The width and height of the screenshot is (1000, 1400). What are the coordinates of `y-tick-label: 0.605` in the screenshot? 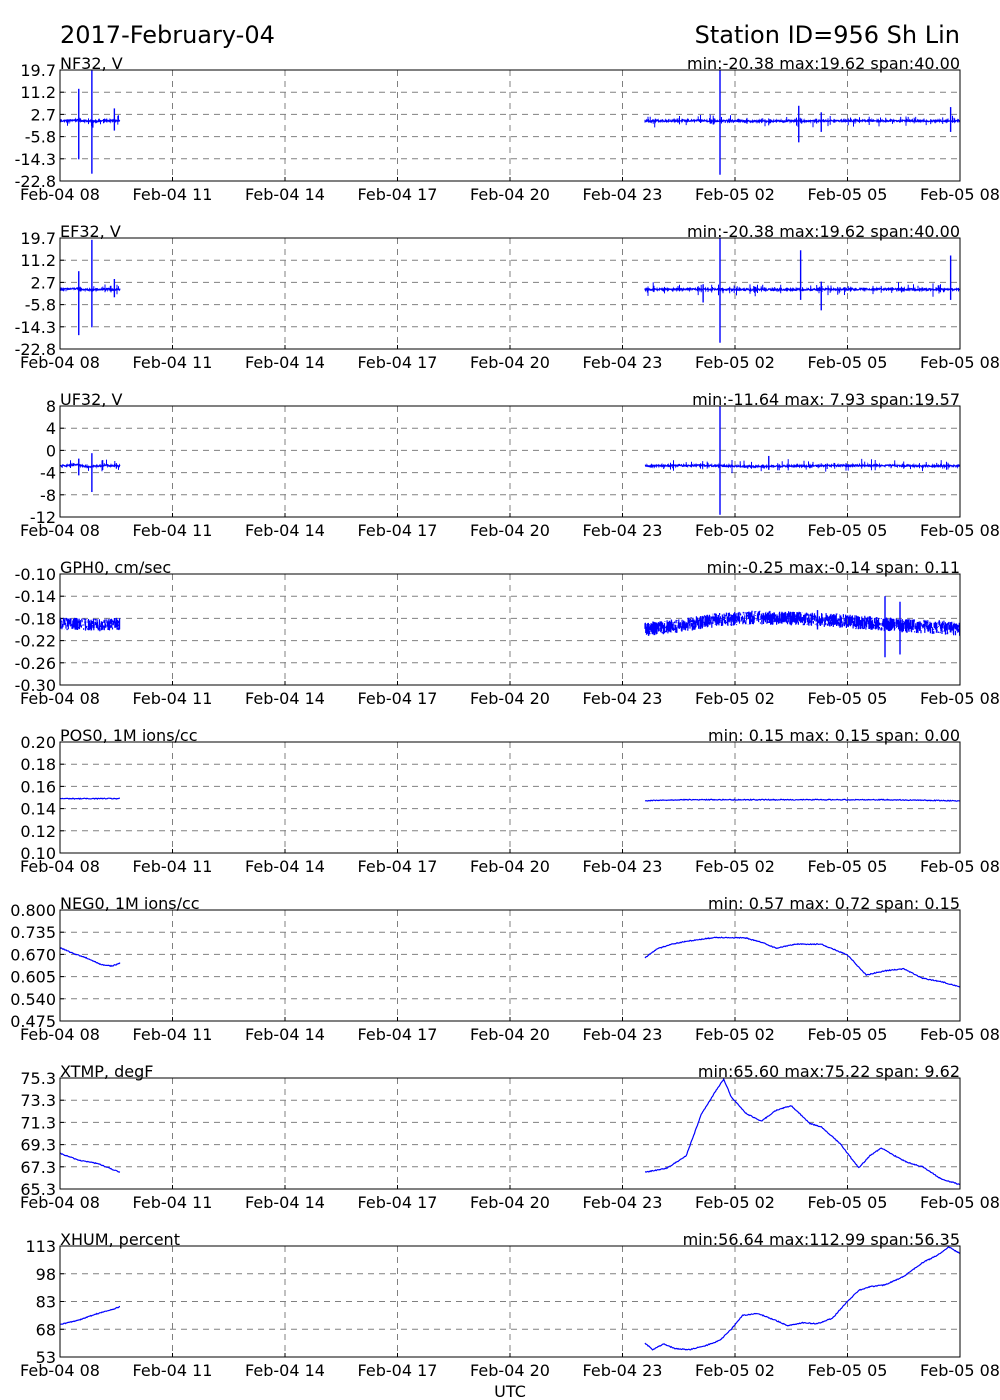 It's located at (33, 977).